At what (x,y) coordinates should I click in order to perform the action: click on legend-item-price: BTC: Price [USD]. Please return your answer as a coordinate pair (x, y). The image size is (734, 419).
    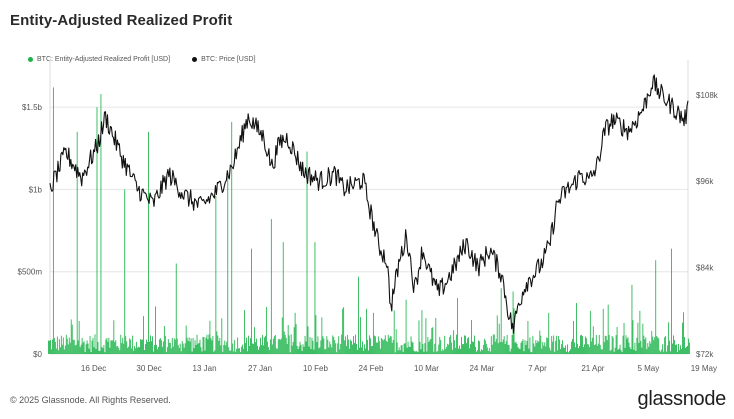
    Looking at the image, I should click on (224, 59).